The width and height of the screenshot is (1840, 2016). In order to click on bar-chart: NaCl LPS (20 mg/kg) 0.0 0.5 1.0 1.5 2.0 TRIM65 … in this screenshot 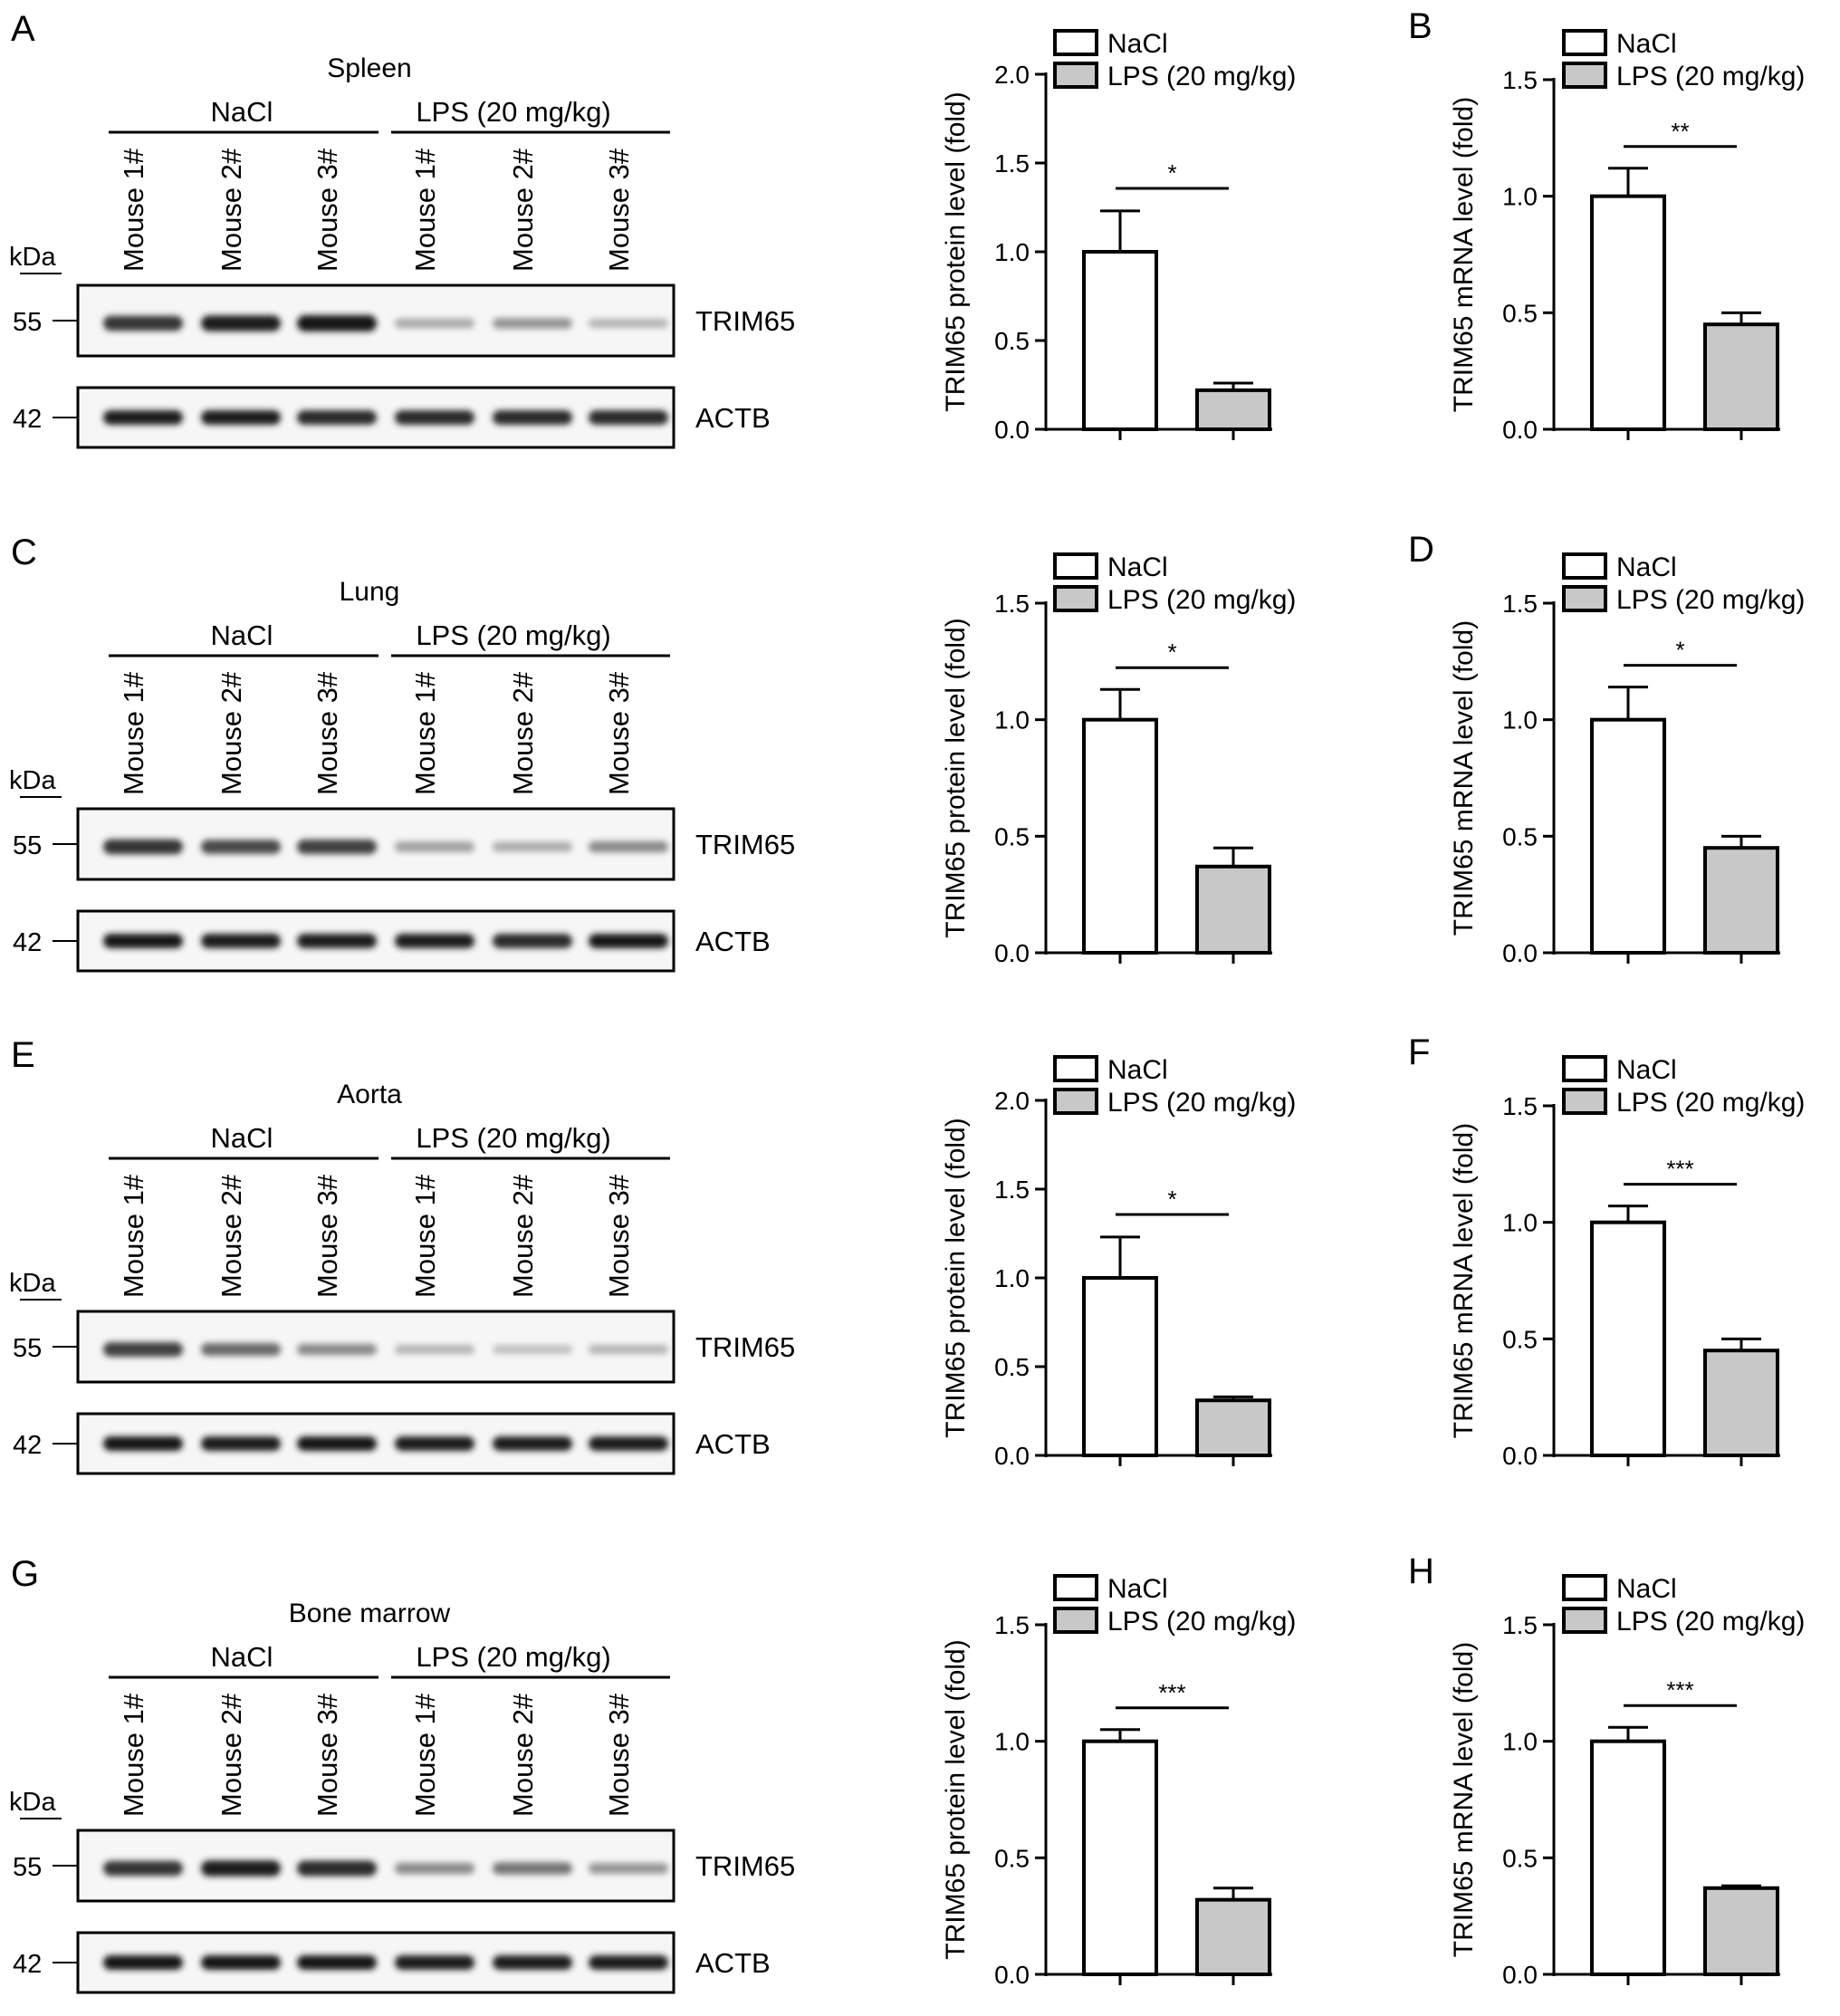, I will do `click(1118, 237)`.